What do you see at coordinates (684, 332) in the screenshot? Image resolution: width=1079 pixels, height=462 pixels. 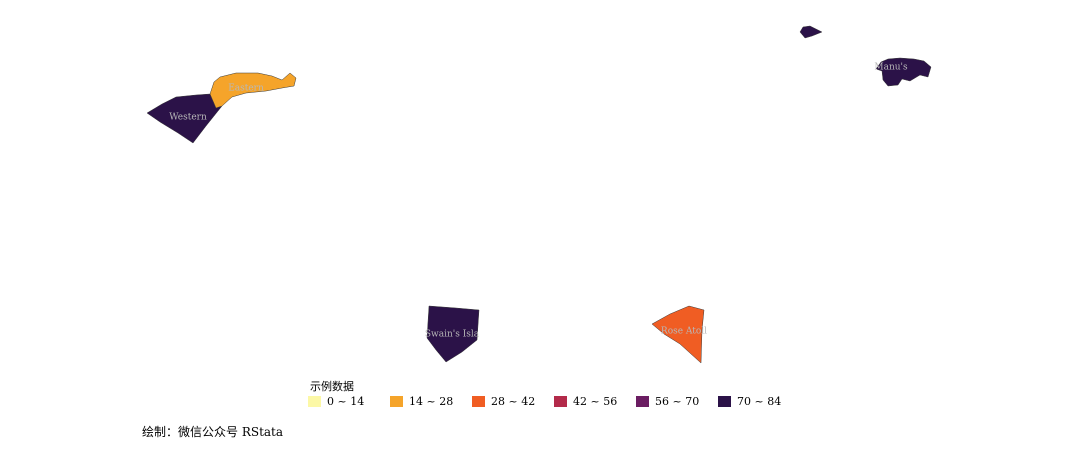 I see `region-label-rose-atoll: Rose Atoll` at bounding box center [684, 332].